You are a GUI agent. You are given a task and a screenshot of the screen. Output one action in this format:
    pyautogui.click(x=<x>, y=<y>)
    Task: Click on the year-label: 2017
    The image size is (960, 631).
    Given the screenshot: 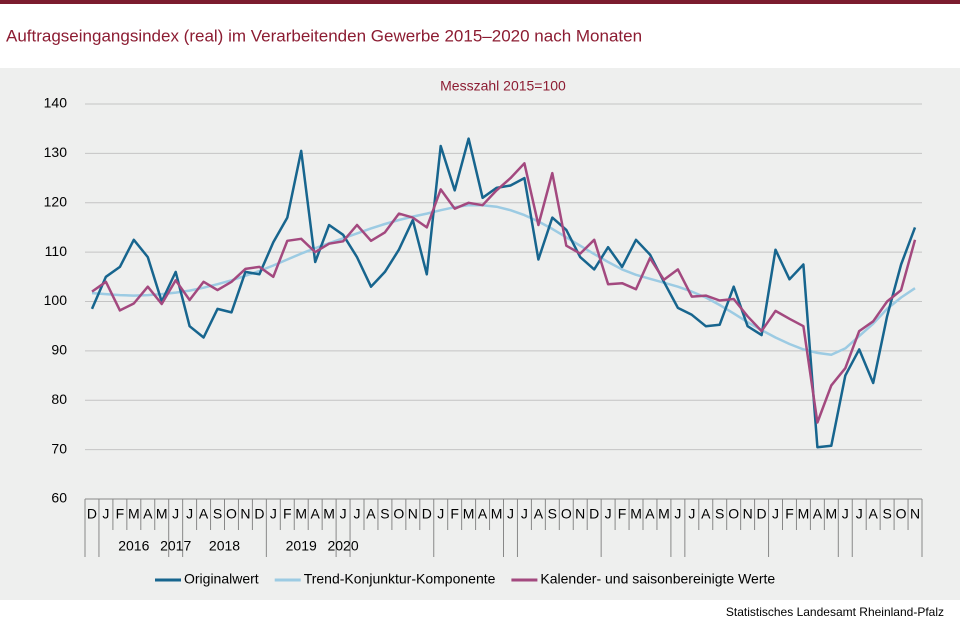 What is the action you would take?
    pyautogui.click(x=175, y=546)
    